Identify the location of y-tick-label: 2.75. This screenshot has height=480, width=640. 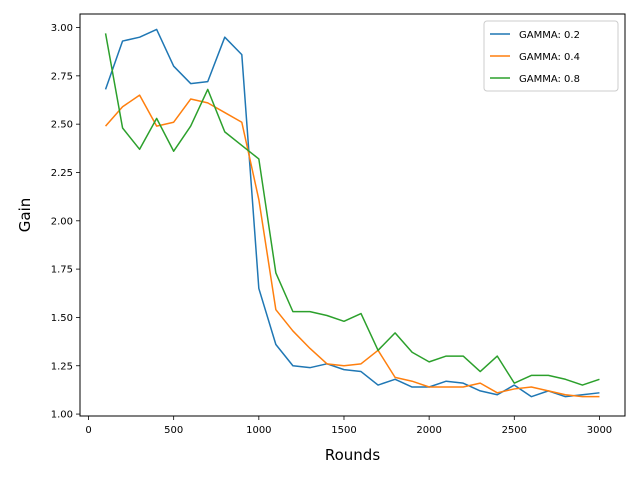
(62, 76).